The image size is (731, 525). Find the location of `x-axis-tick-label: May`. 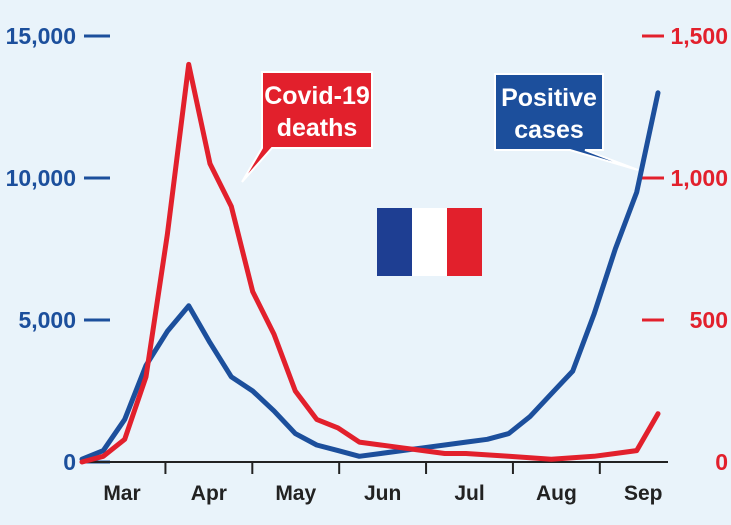

x-axis-tick-label: May is located at coordinates (295, 493).